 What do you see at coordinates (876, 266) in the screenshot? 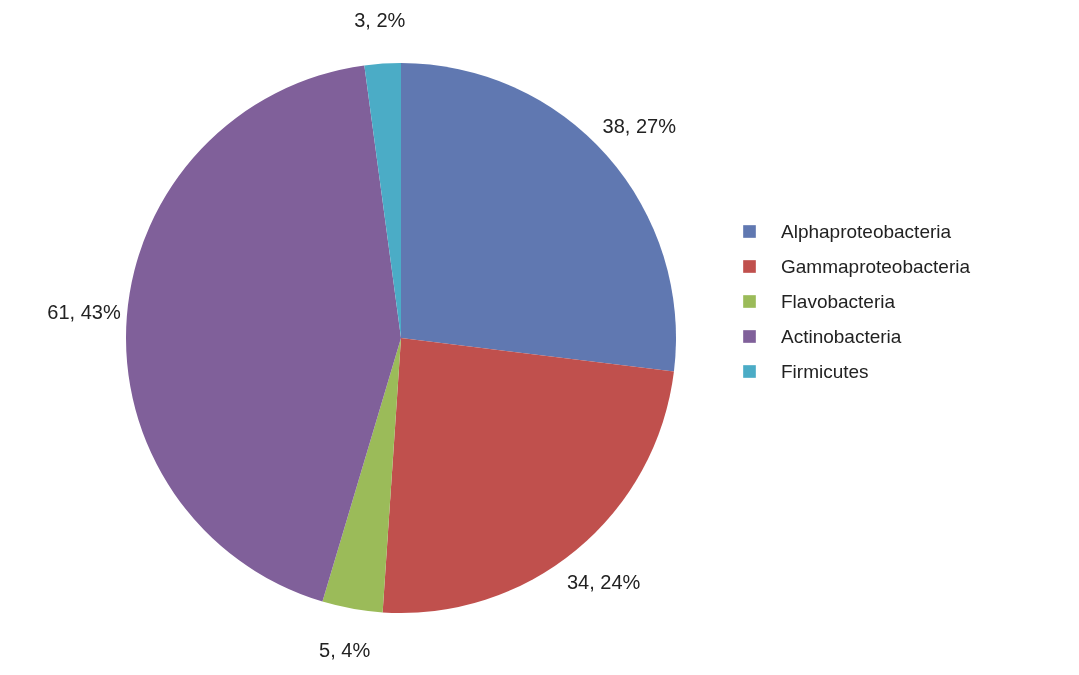
I see `legend-label: Gammaproteobacteria` at bounding box center [876, 266].